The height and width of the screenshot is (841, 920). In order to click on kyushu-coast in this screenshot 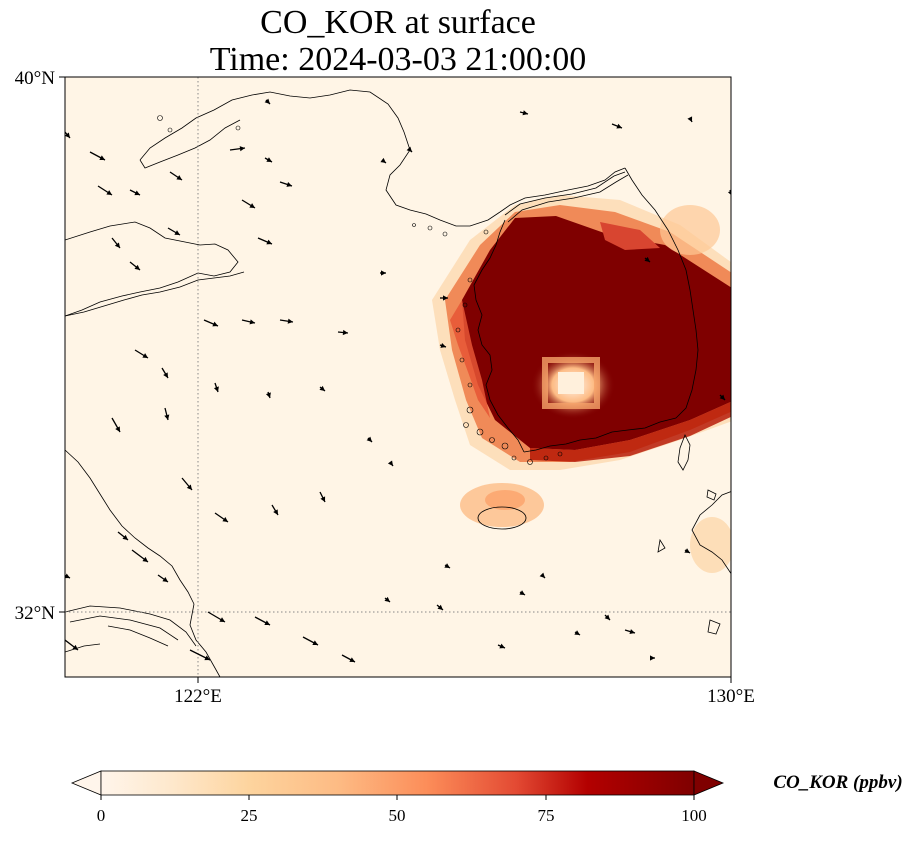, I will do `click(711, 533)`.